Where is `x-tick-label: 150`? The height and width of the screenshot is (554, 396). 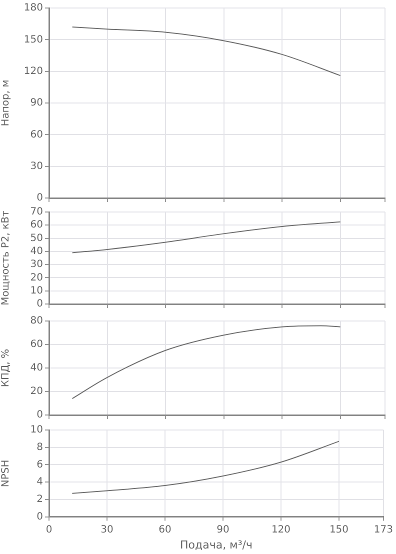 x-tick-label: 150 is located at coordinates (339, 530).